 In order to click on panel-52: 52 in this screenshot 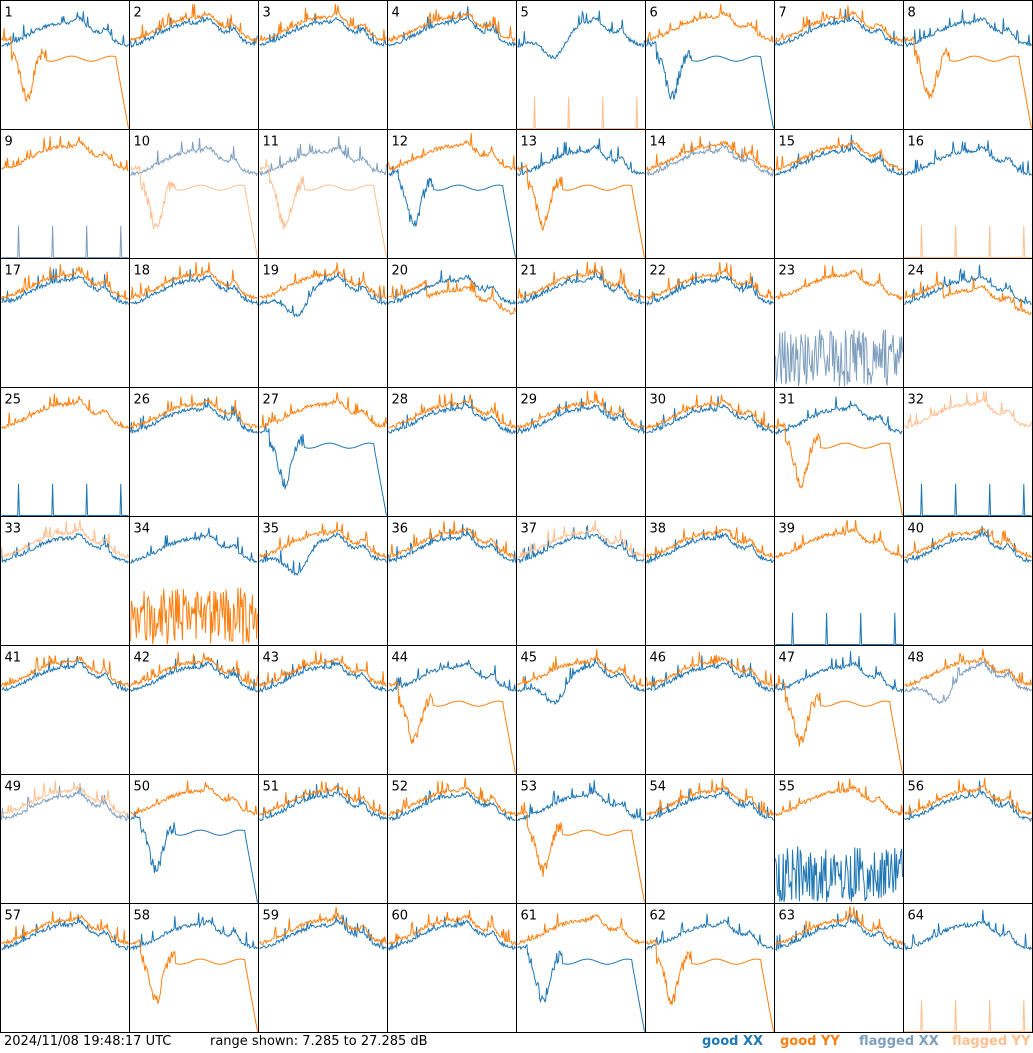, I will do `click(452, 839)`.